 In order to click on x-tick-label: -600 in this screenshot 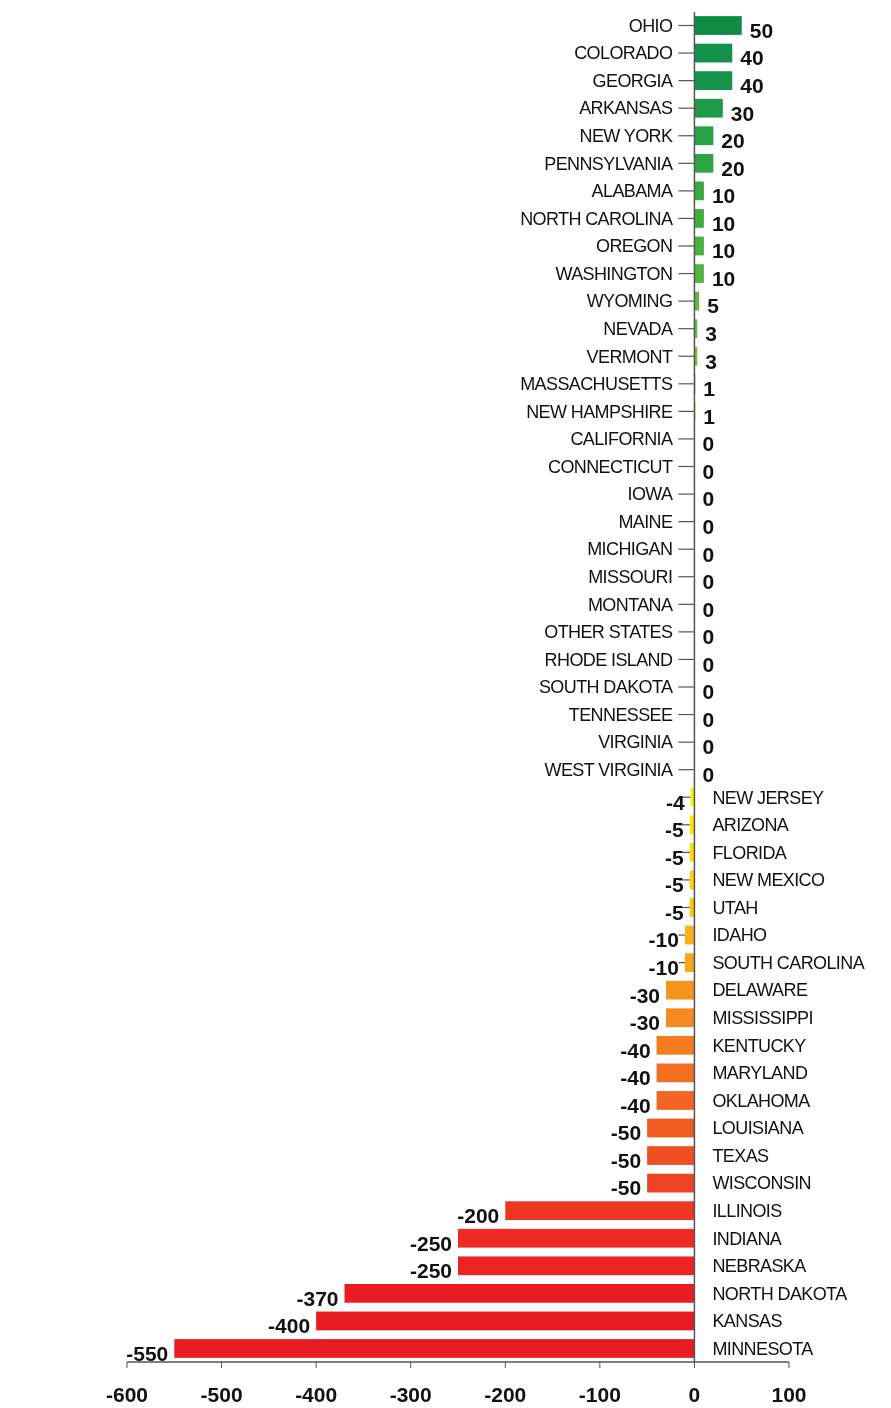, I will do `click(127, 1395)`.